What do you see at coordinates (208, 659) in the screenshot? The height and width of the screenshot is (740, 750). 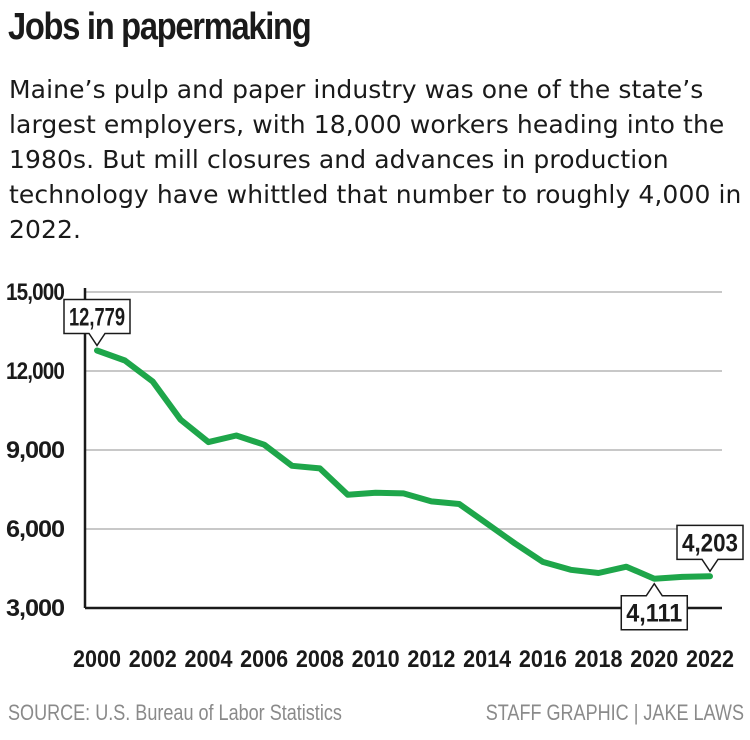 I see `x-tick-label: 2004` at bounding box center [208, 659].